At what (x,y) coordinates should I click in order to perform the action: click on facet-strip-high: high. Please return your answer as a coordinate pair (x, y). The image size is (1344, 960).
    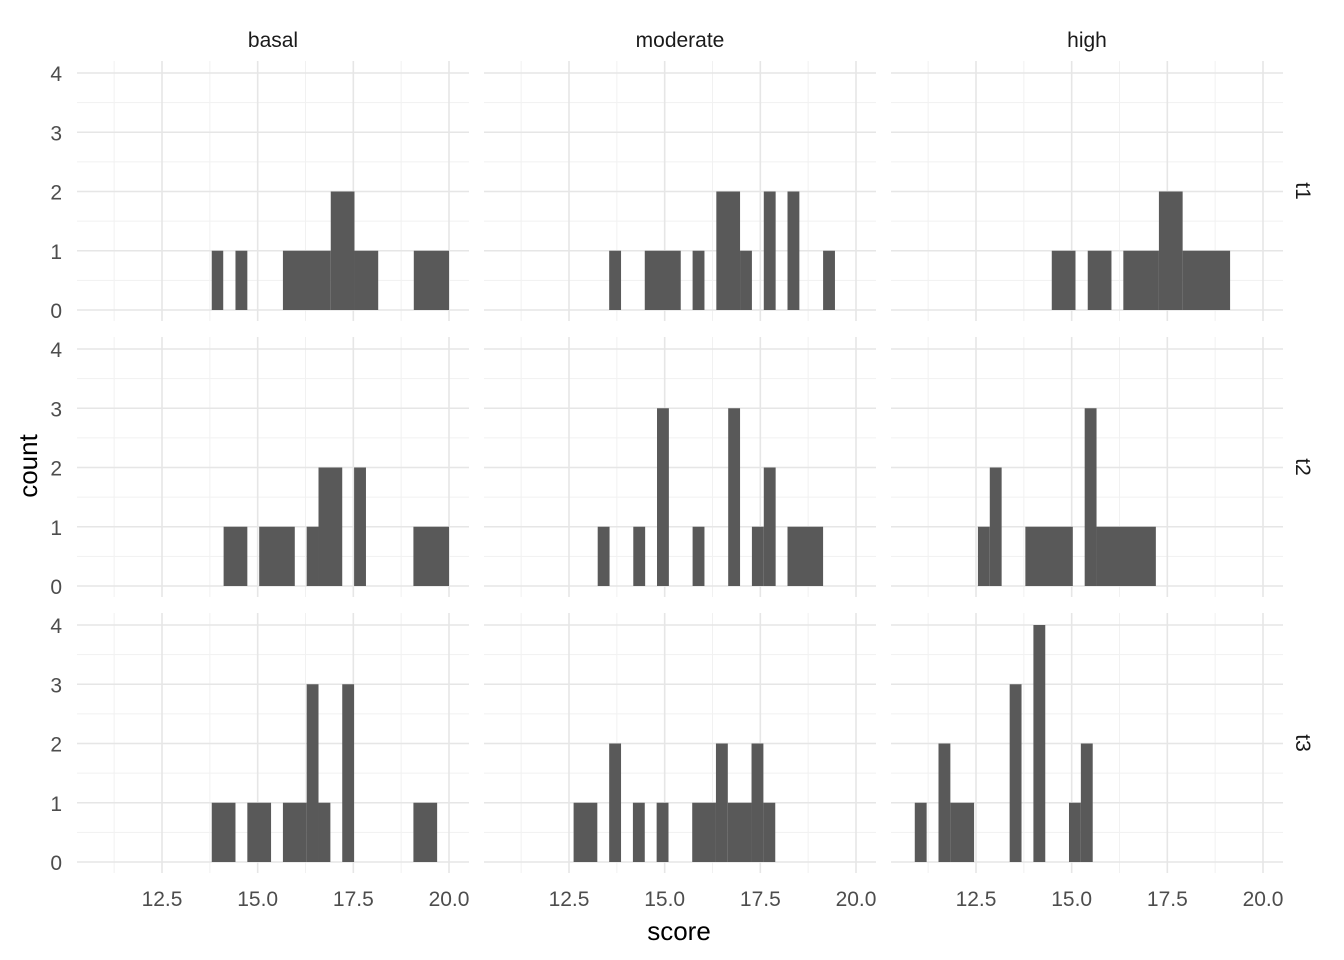
    Looking at the image, I should click on (1087, 40).